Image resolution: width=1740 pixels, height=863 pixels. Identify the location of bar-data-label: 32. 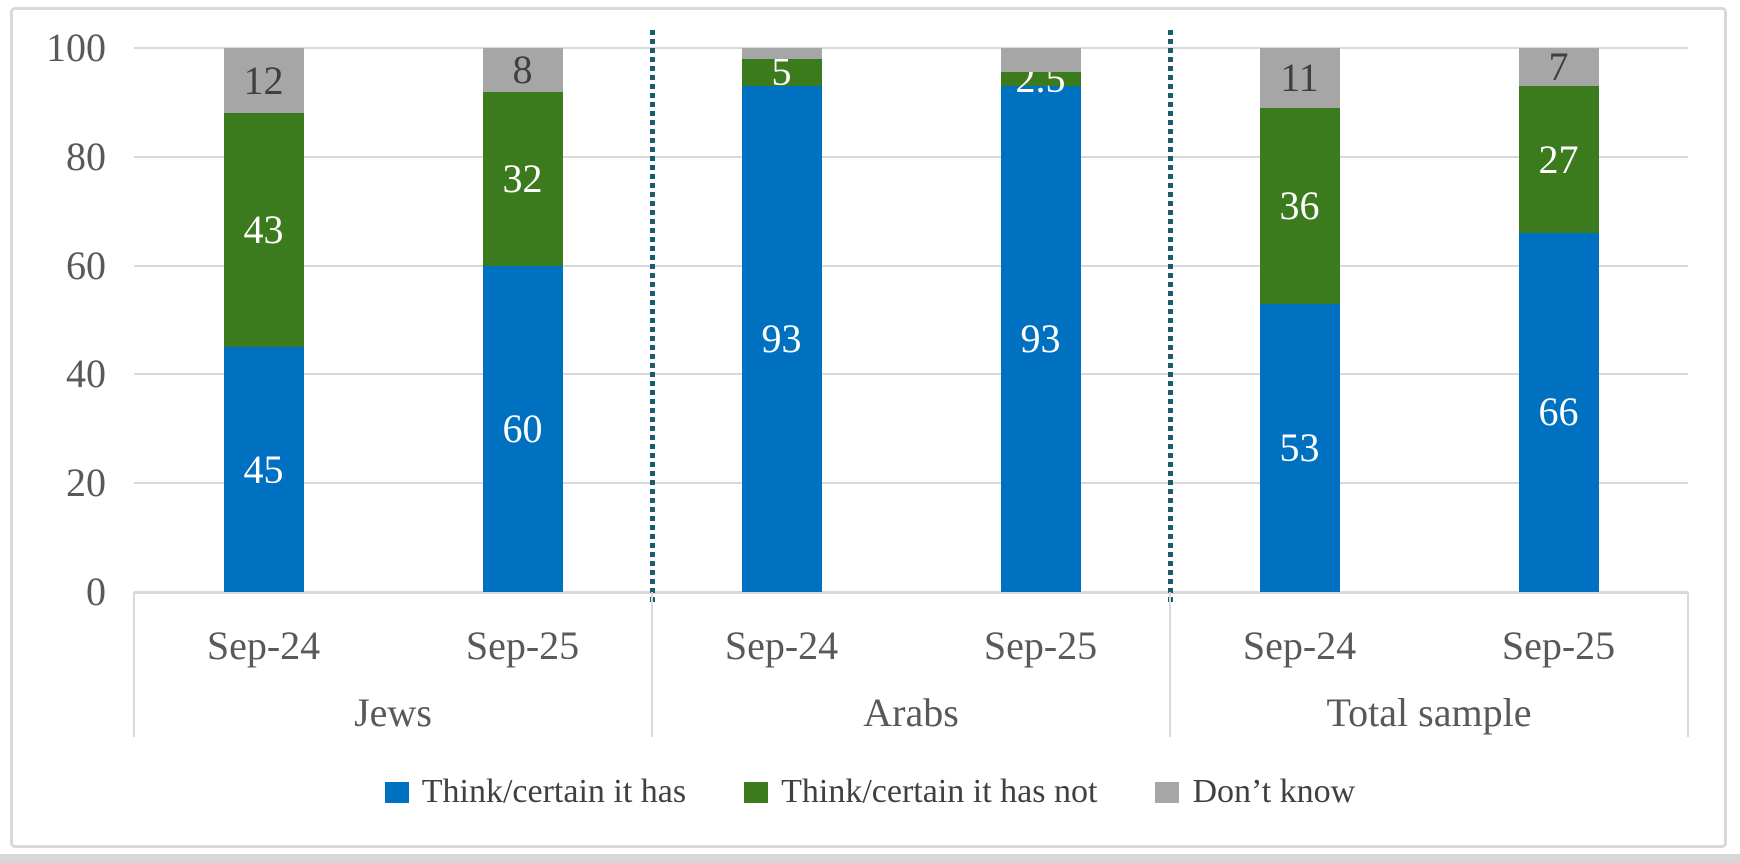
(522, 178).